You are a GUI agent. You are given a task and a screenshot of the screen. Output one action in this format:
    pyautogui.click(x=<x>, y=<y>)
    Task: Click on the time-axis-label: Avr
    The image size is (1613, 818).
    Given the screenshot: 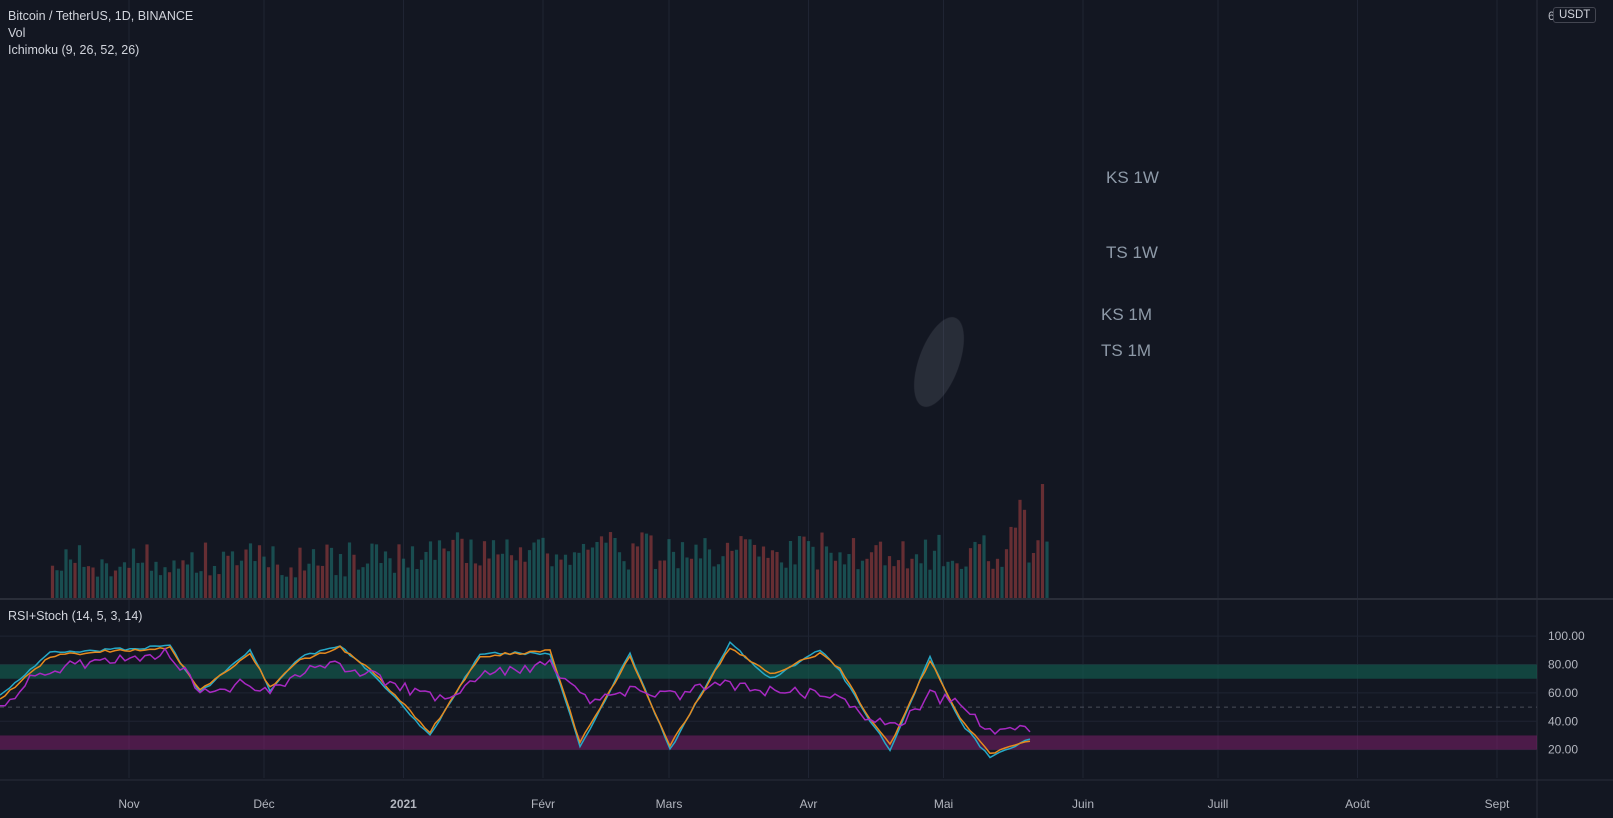 What is the action you would take?
    pyautogui.click(x=809, y=804)
    